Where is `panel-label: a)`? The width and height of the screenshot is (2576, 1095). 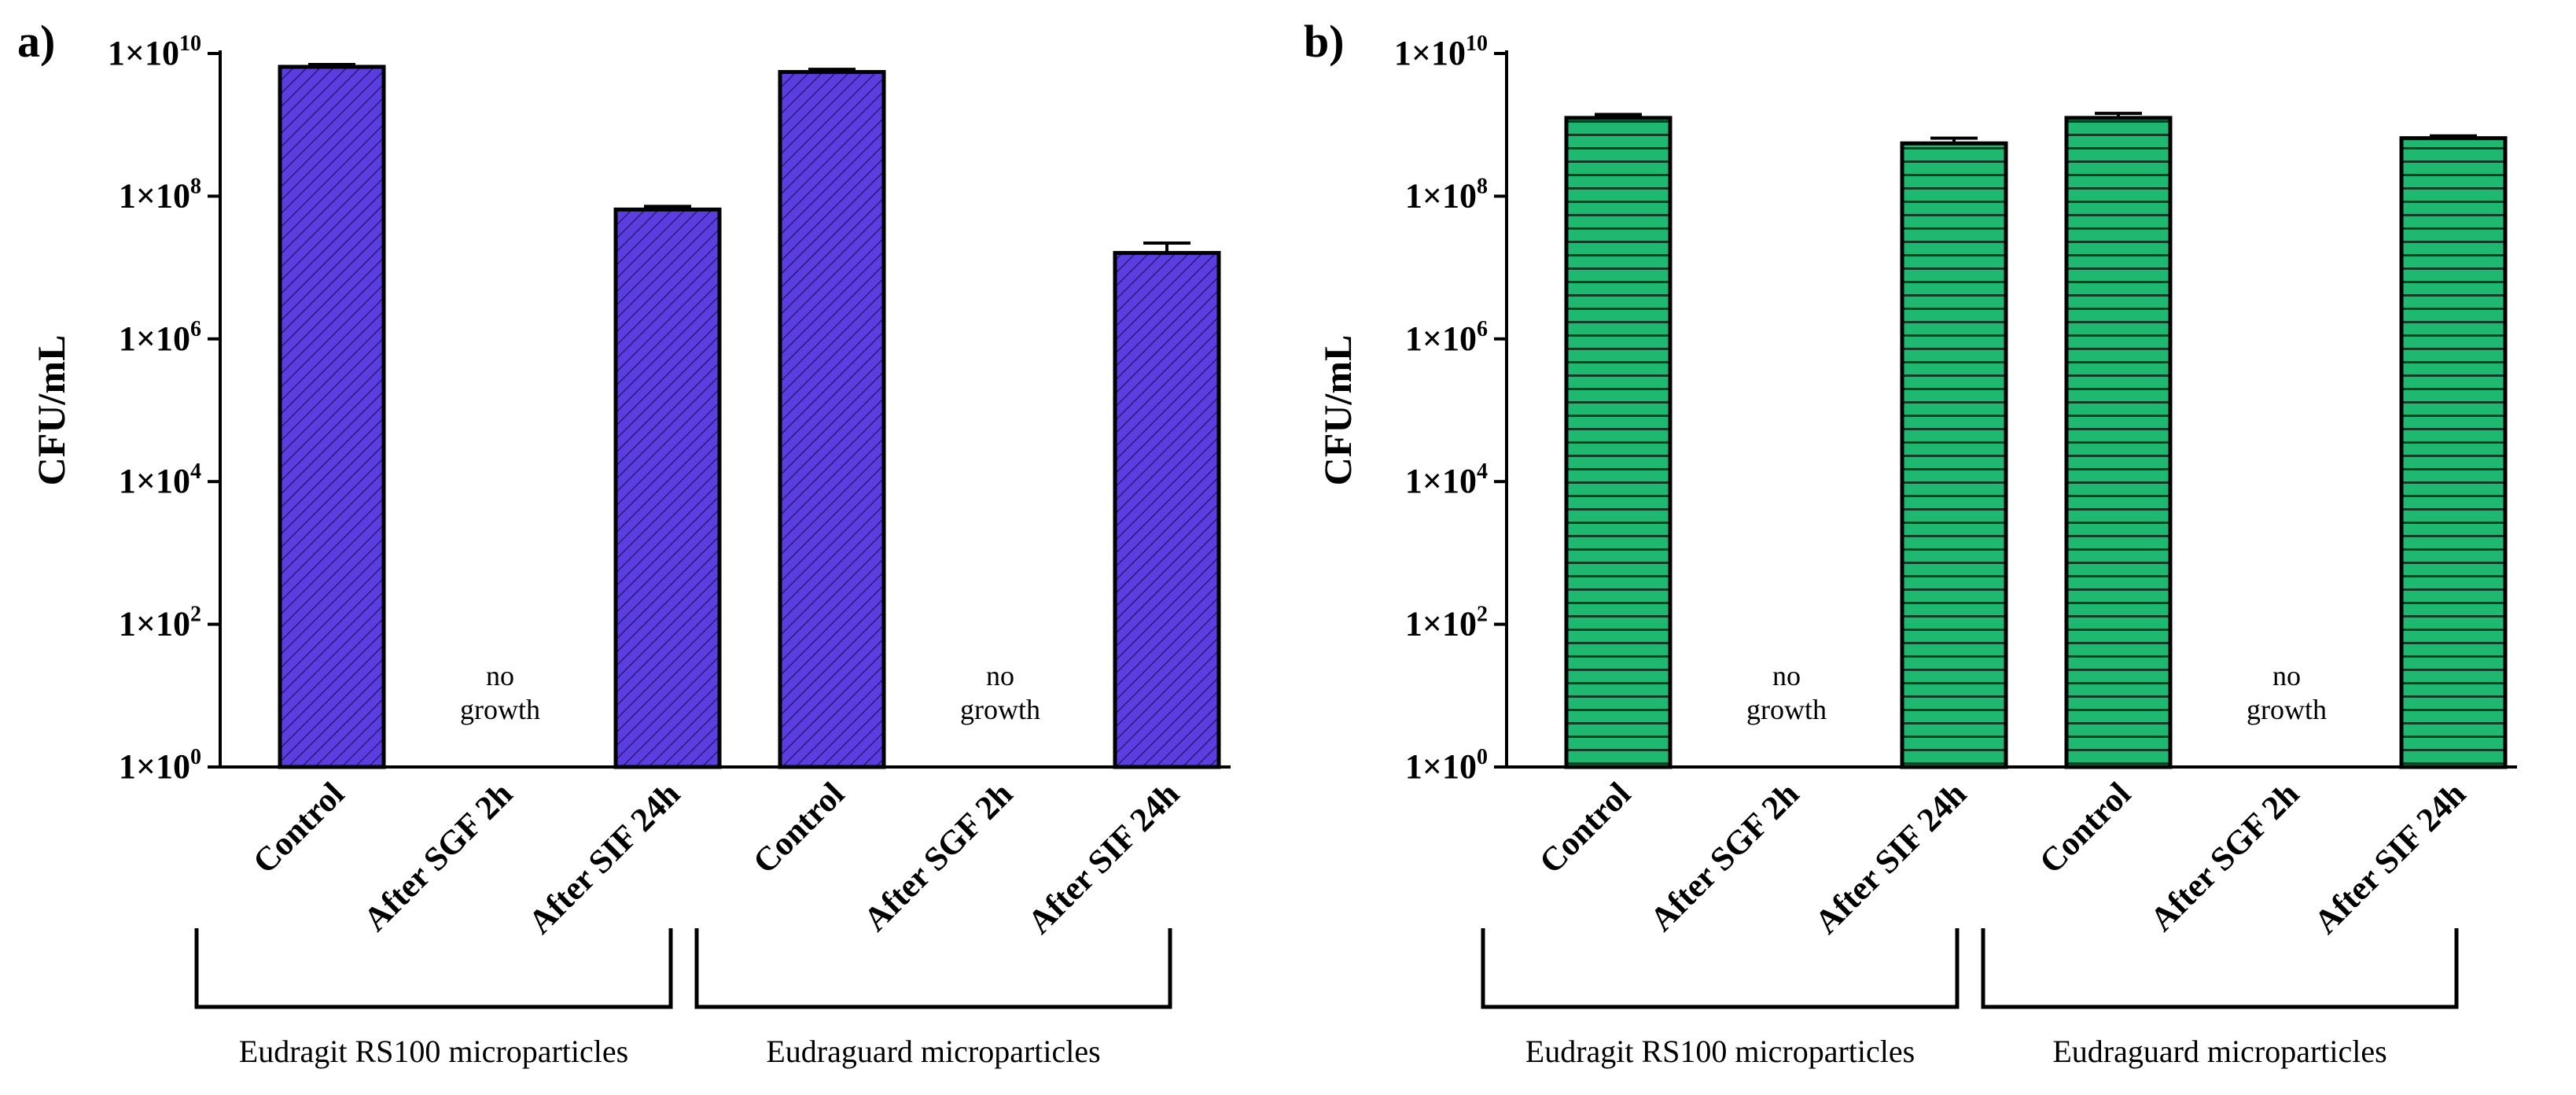 panel-label: a) is located at coordinates (36, 41).